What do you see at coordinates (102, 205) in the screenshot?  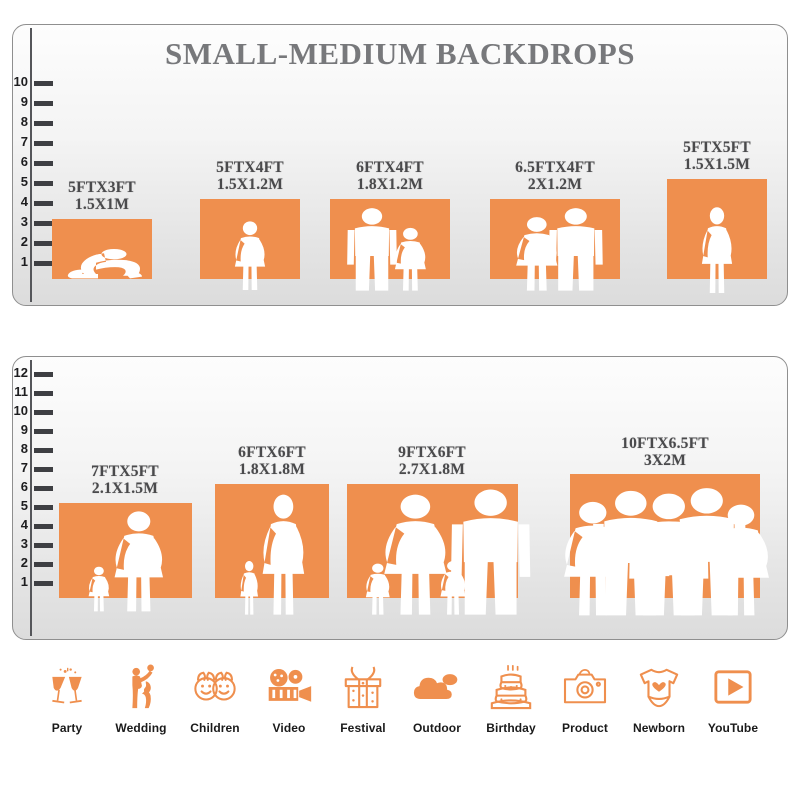 I see `backdrop-size-meters: 1.5X1M` at bounding box center [102, 205].